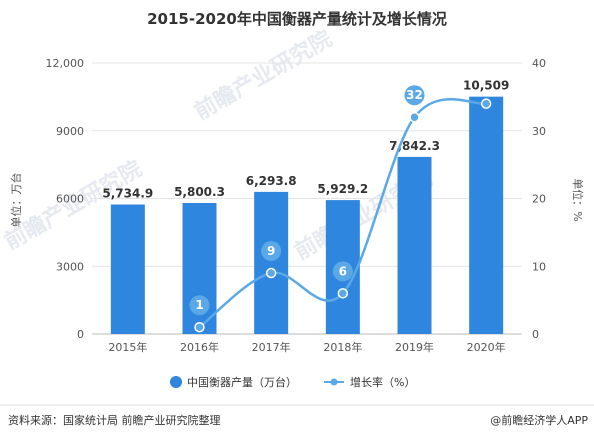 This screenshot has height=438, width=594. Describe the element at coordinates (382, 382) in the screenshot. I see `legend-line-label: 增长率（%）` at that location.